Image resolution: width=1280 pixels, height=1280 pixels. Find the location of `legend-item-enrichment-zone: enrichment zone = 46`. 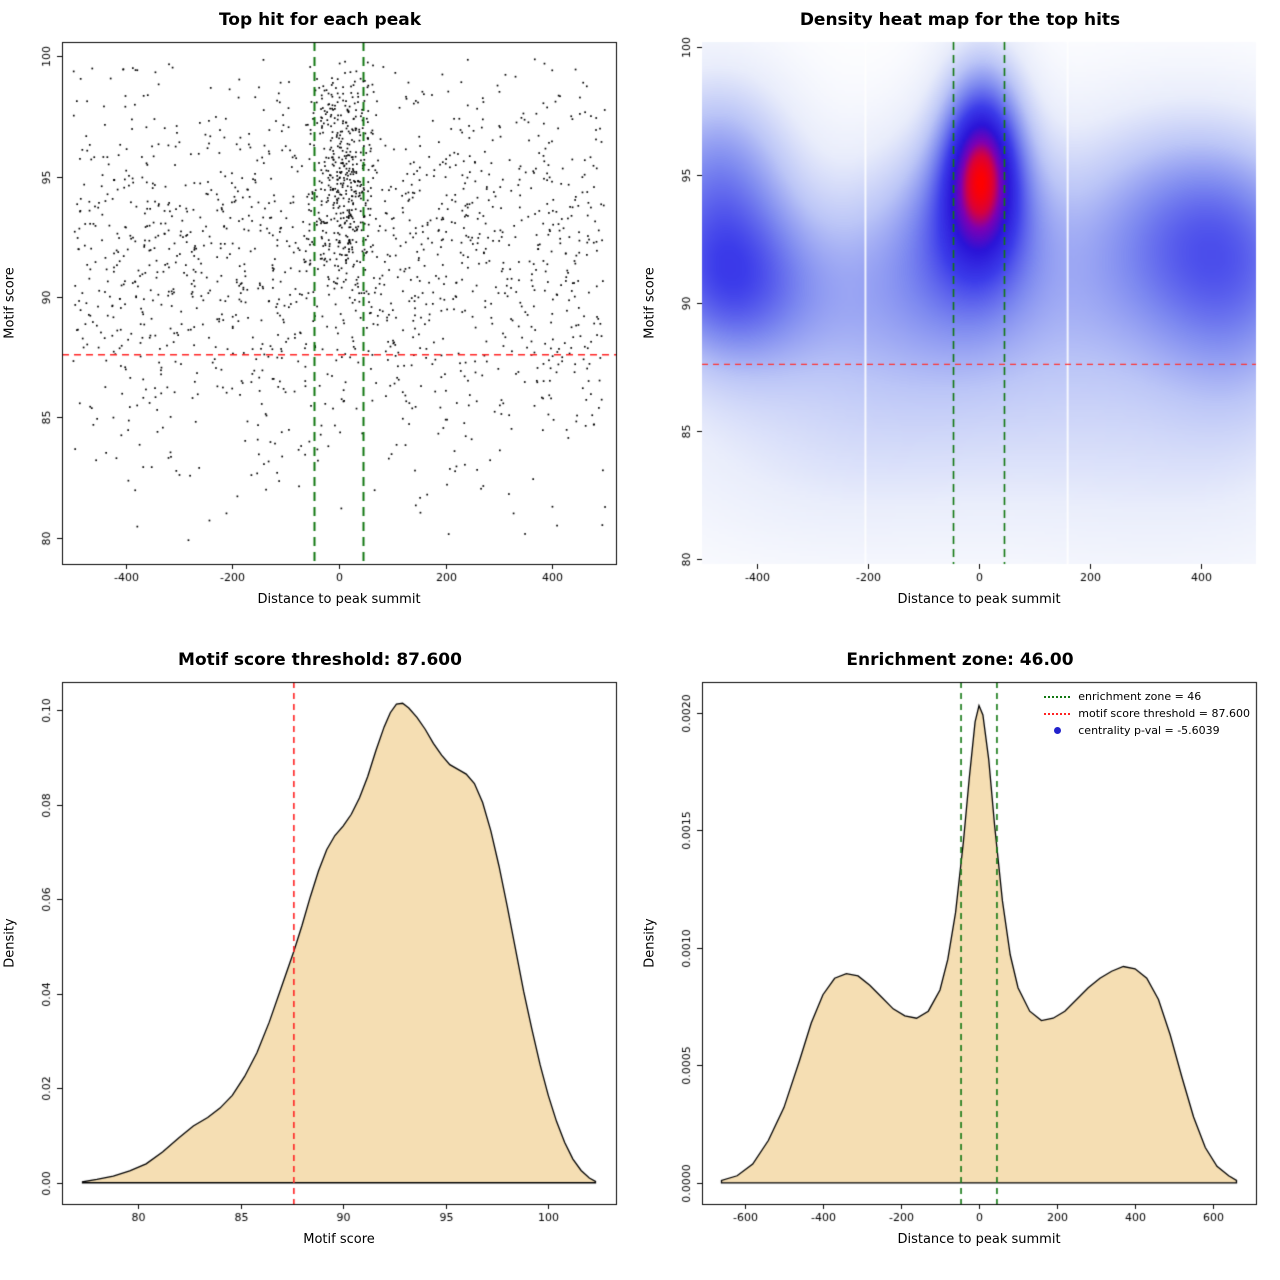

legend-item-enrichment-zone: enrichment zone = 46 is located at coordinates (1147, 696).